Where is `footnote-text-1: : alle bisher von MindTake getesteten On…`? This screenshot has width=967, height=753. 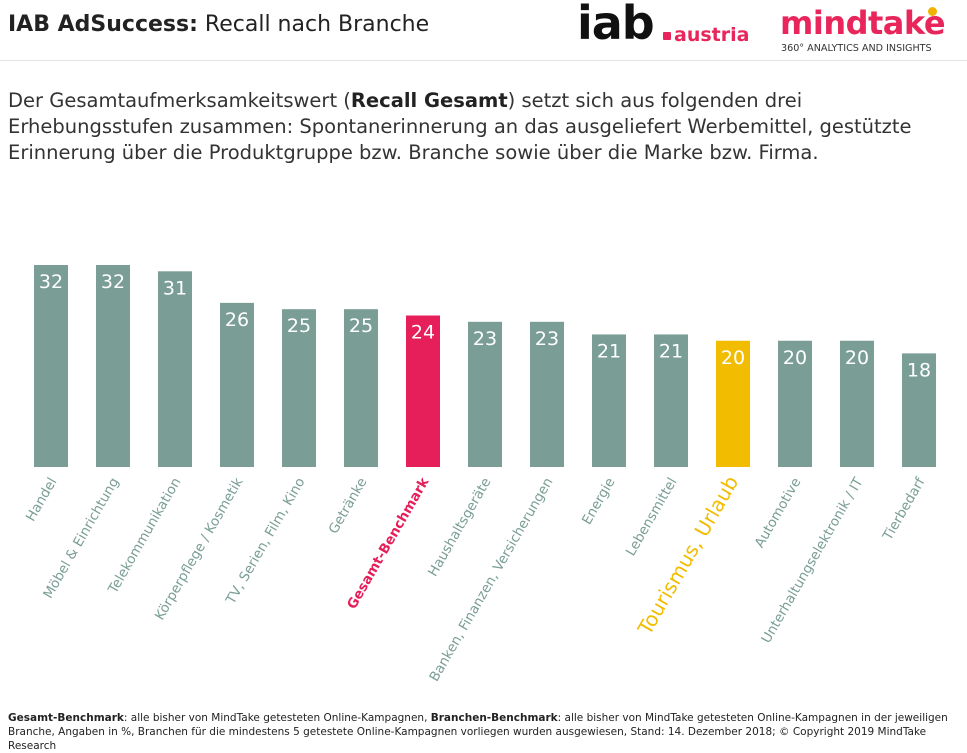 footnote-text-1: : alle bisher von MindTake getesteten On… is located at coordinates (277, 718).